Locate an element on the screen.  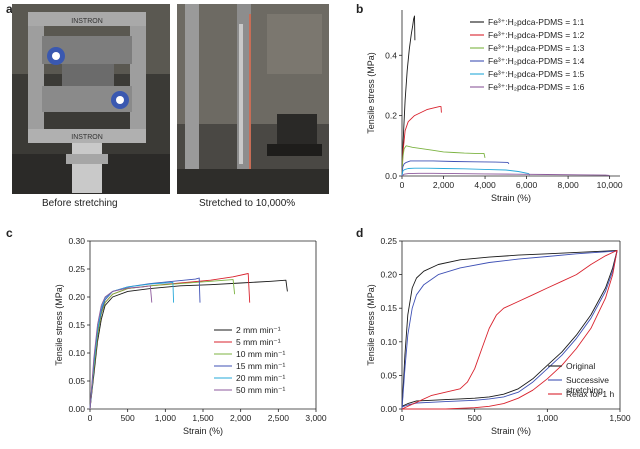
y-tick-label-d: 0.10 is located at coordinates (388, 342).